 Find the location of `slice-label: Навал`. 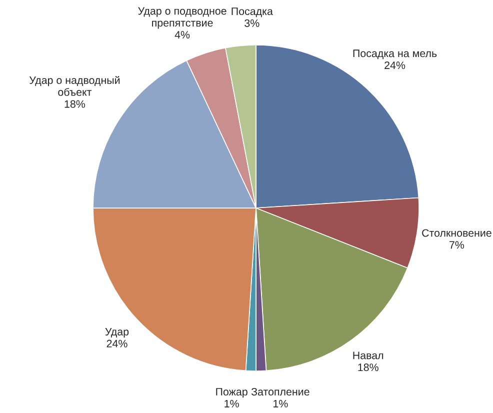

slice-label: Навал is located at coordinates (368, 356).